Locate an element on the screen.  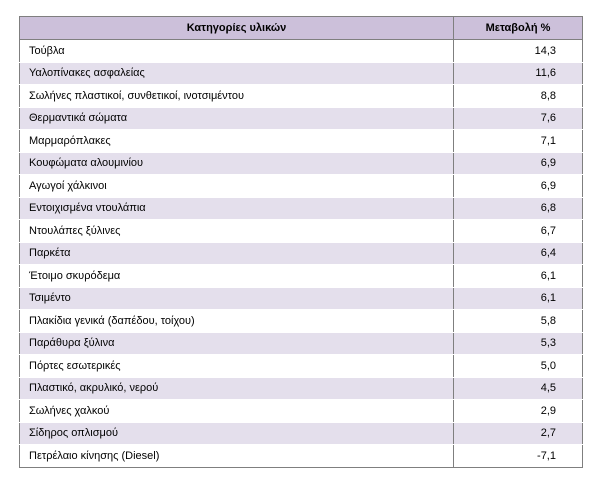
material-category-cell: Θερμαντικά σώματα is located at coordinates (236, 118).